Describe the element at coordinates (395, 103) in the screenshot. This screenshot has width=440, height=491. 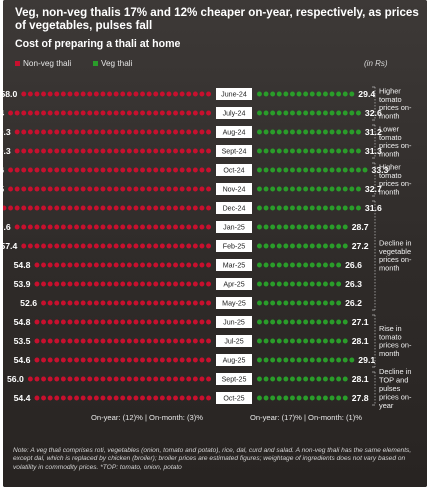
I see `annotation-text: Higher tomato prices on-month` at that location.